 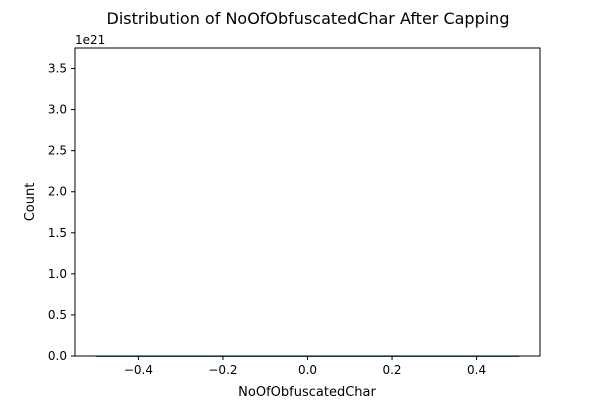 What do you see at coordinates (57, 110) in the screenshot?
I see `y-tick-label: 3.0` at bounding box center [57, 110].